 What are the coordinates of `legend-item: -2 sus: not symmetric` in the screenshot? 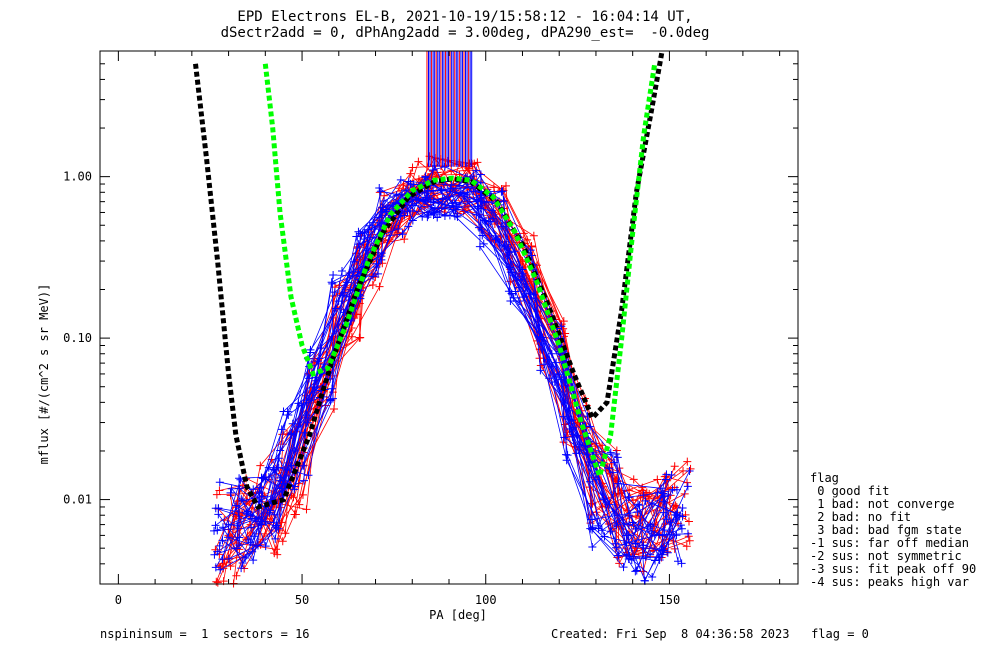 It's located at (886, 556).